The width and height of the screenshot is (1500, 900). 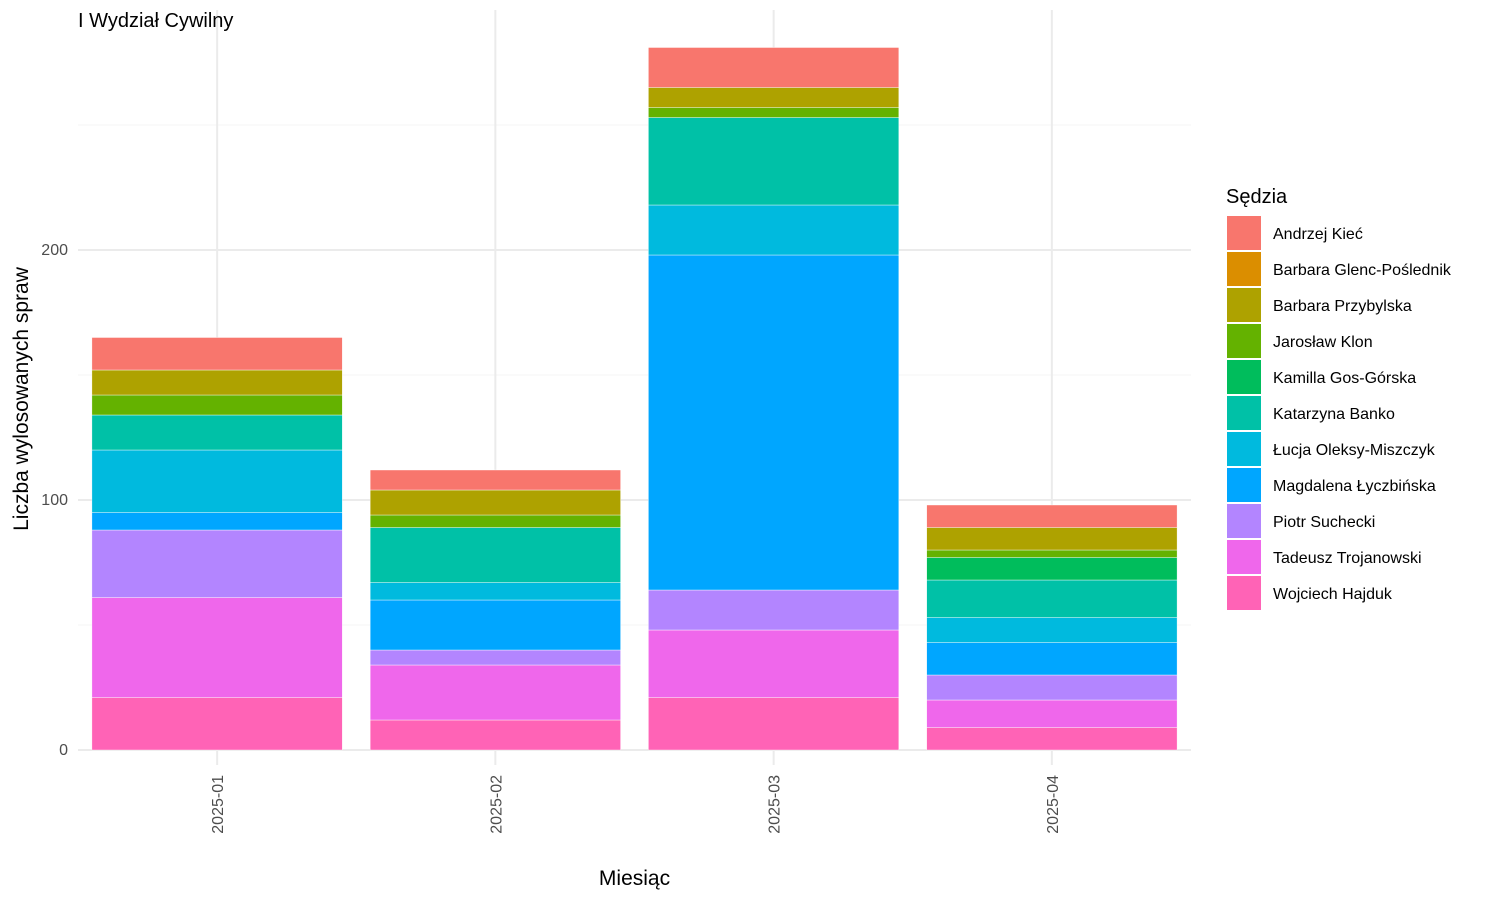 I want to click on x-axis-title: Miesiąc, so click(x=634, y=878).